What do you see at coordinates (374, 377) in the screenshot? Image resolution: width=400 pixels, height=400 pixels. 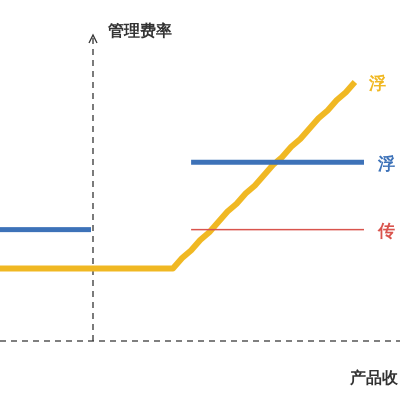 I see `x-axis-title: 产品收` at bounding box center [374, 377].